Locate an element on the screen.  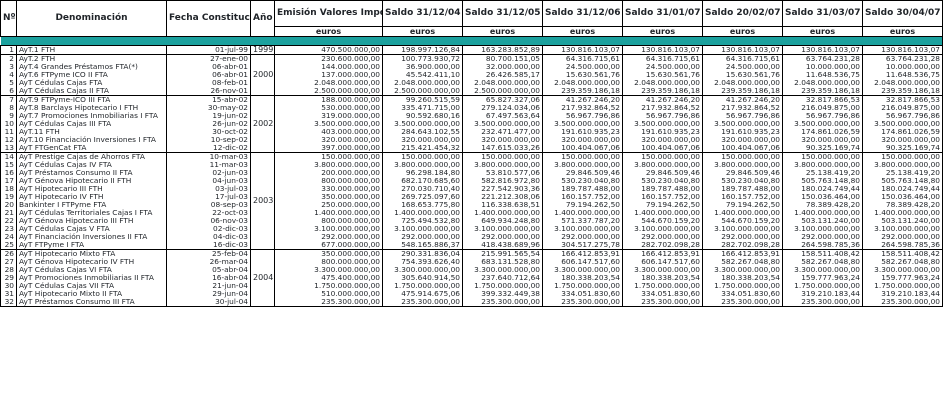
cell-saldo: 150.036.464,00 is located at coordinates (822, 197).